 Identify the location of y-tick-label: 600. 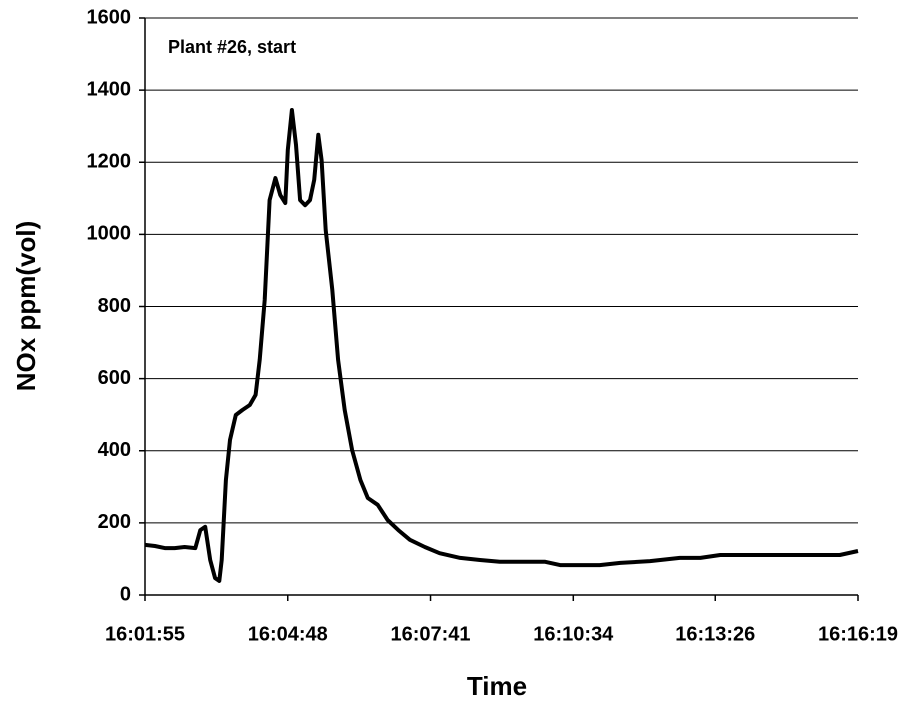
(114, 378).